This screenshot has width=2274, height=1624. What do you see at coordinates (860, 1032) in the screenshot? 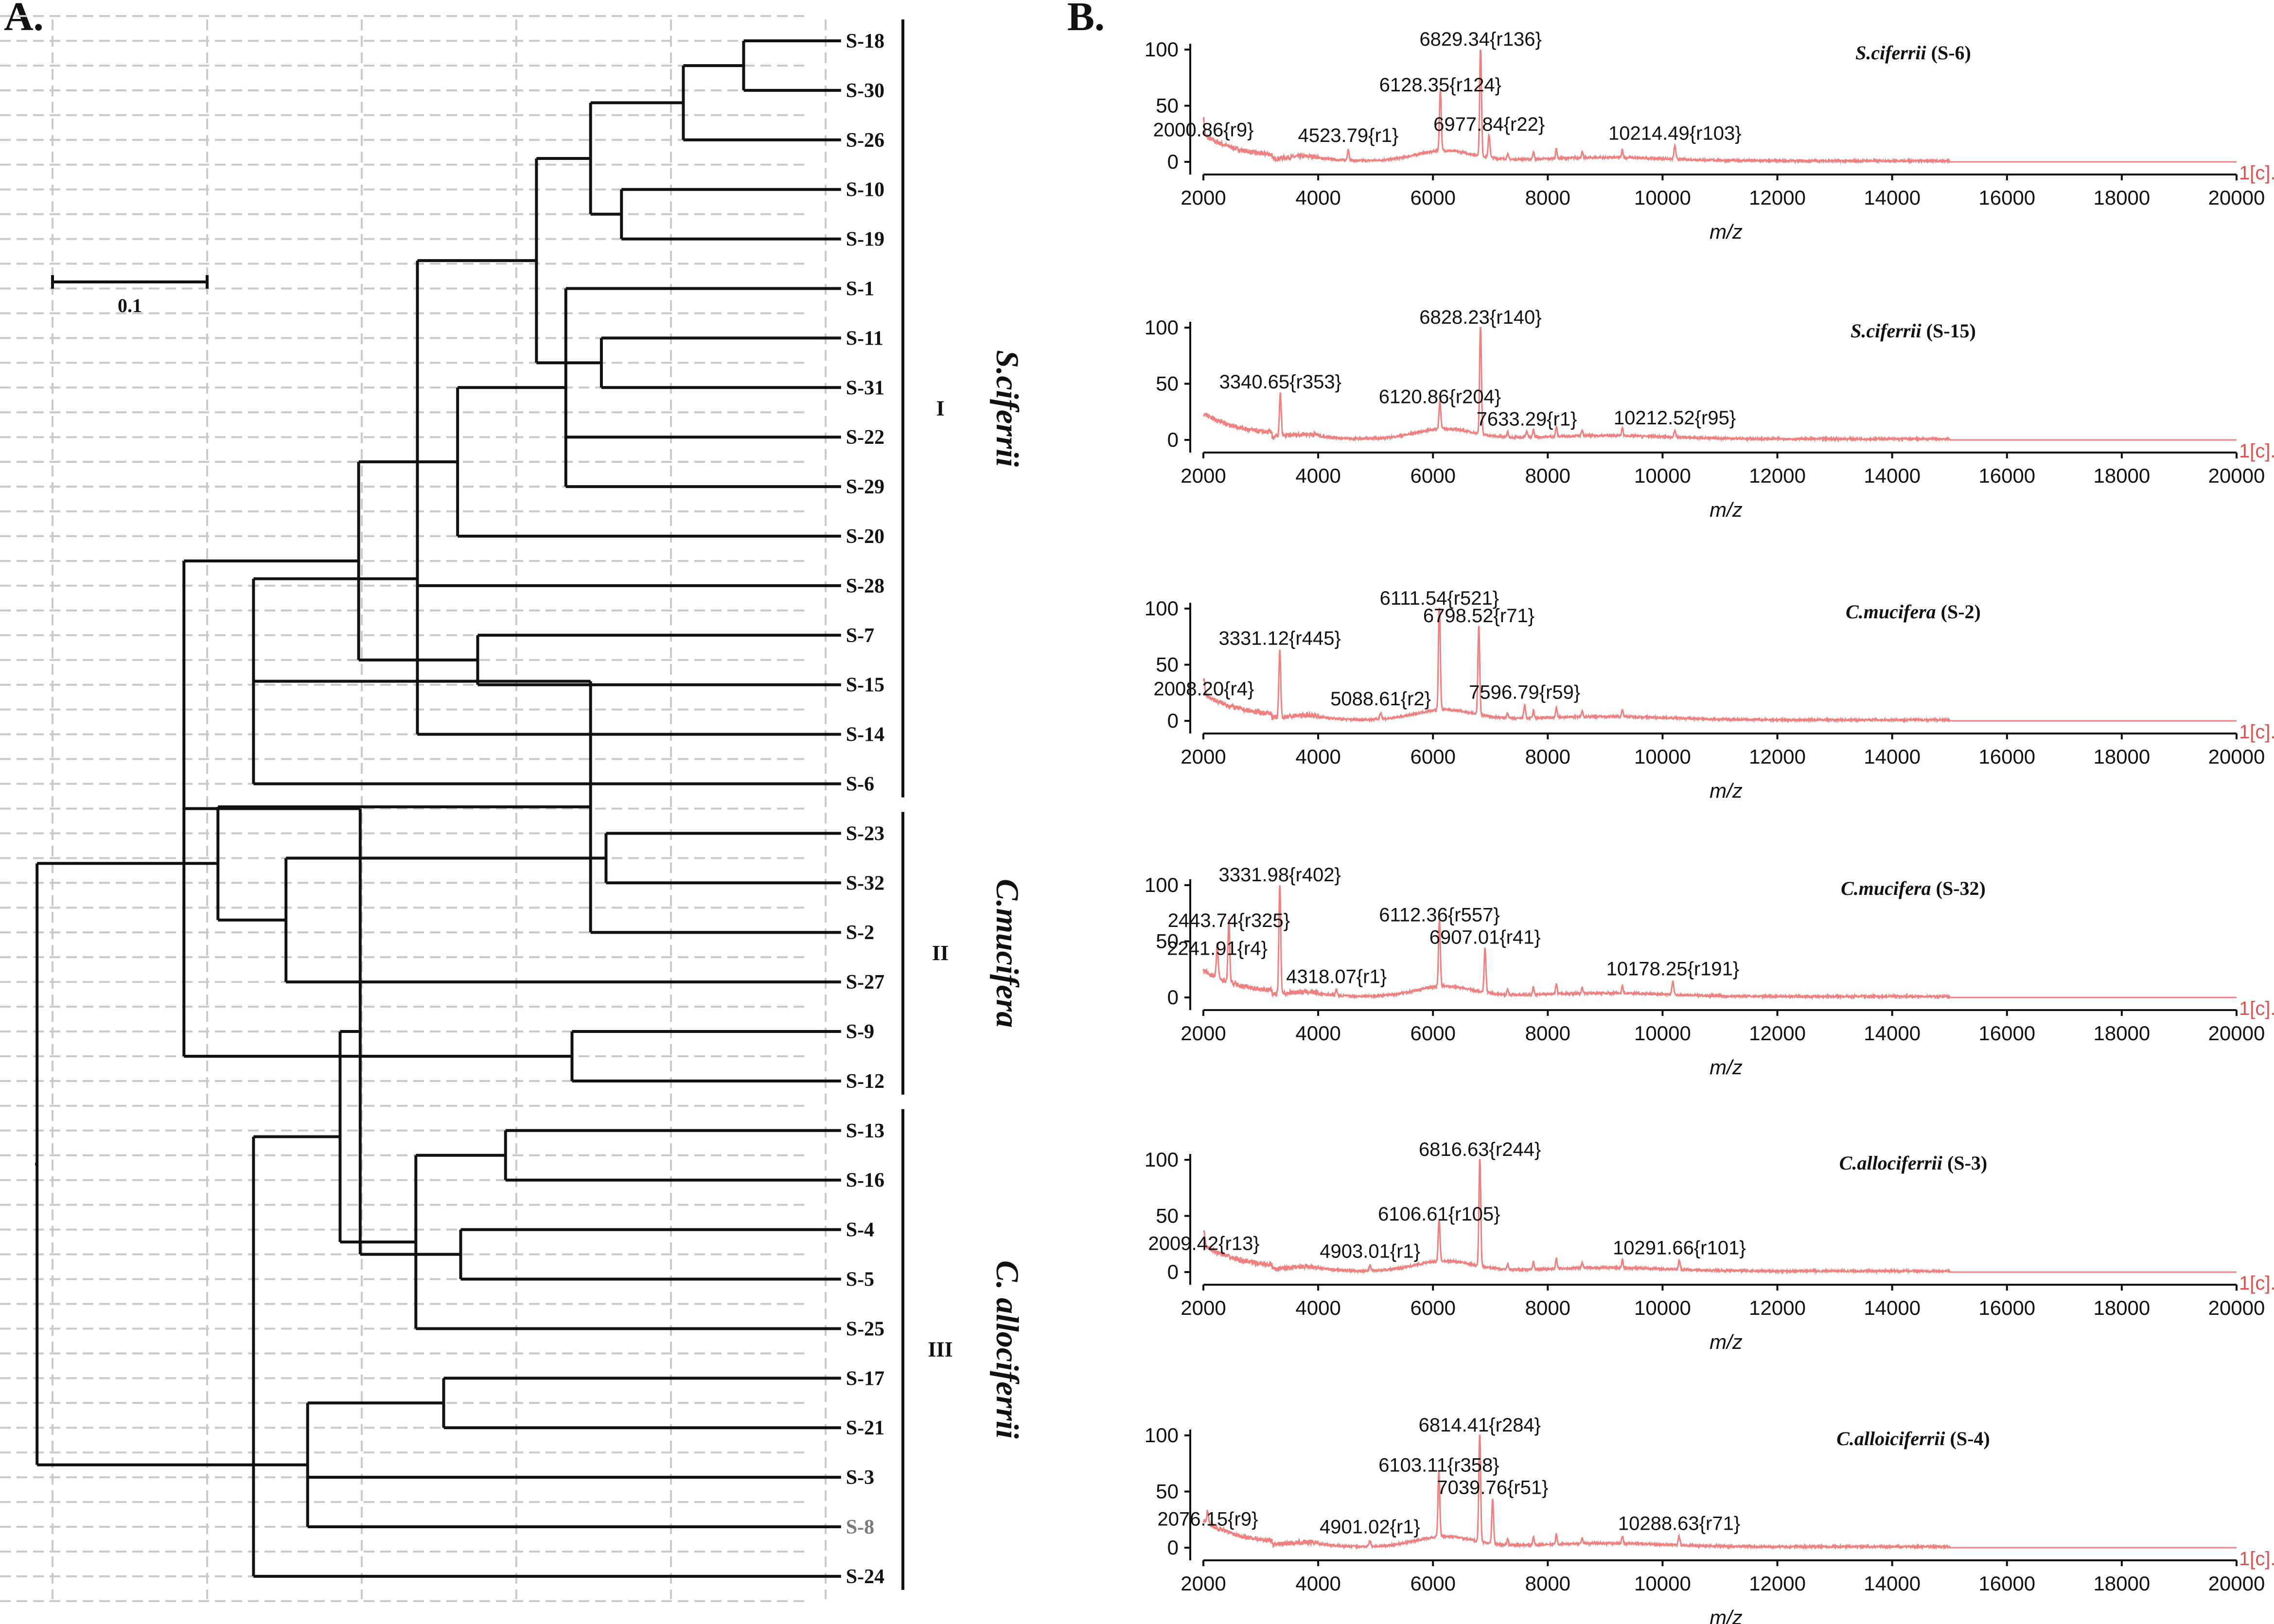
I see `leaf-label: S-9` at bounding box center [860, 1032].